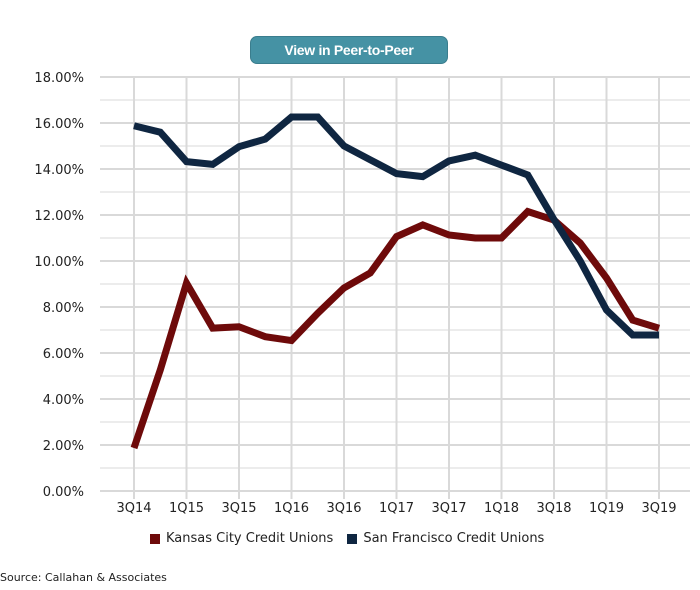 The width and height of the screenshot is (700, 590). What do you see at coordinates (396, 508) in the screenshot?
I see `x-tick-label: 1Q17` at bounding box center [396, 508].